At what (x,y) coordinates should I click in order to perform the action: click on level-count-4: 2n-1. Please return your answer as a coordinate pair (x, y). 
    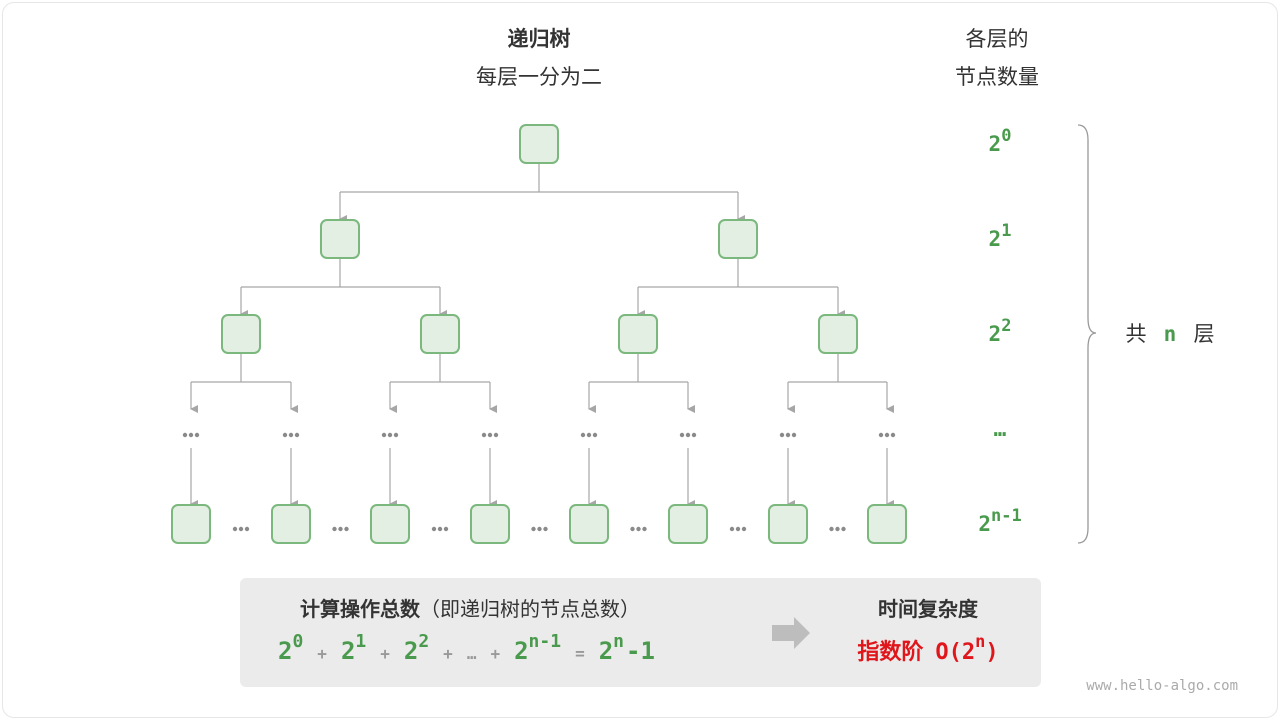
    Looking at the image, I should click on (999, 521).